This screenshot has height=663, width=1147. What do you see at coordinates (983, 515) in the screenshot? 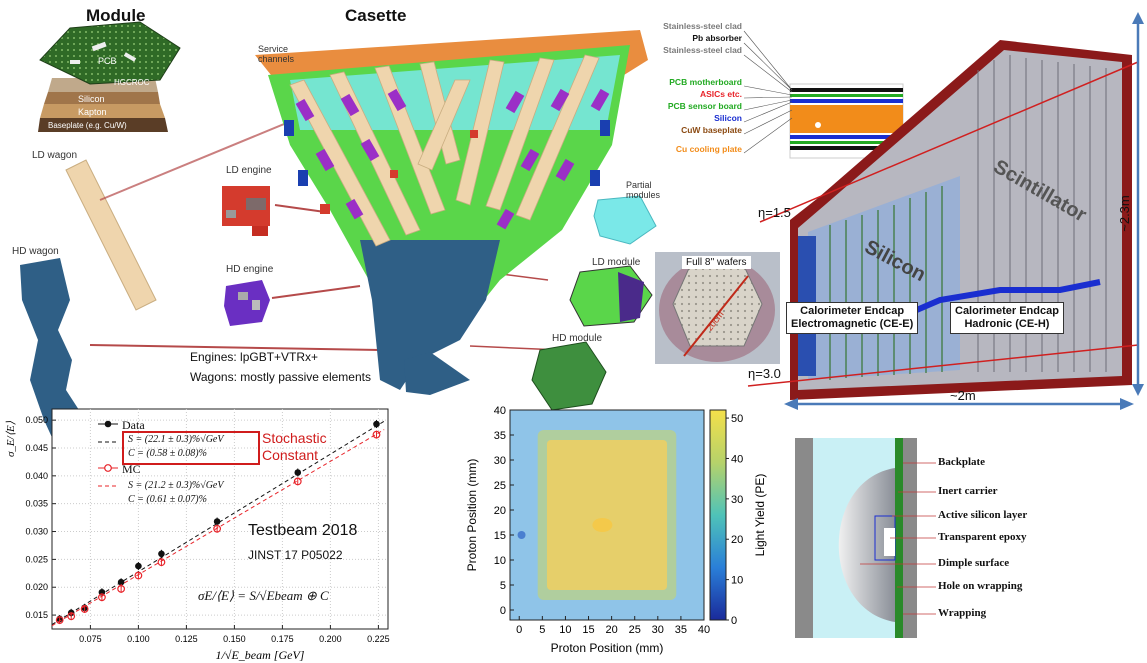
I see `tile-label: Active silicon layer` at bounding box center [983, 515].